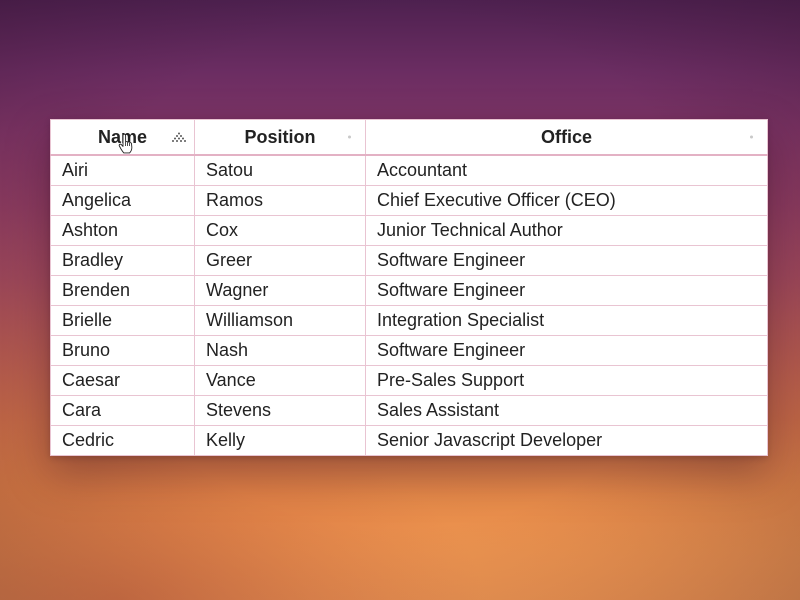  Describe the element at coordinates (280, 350) in the screenshot. I see `cell-position: Nash` at that location.